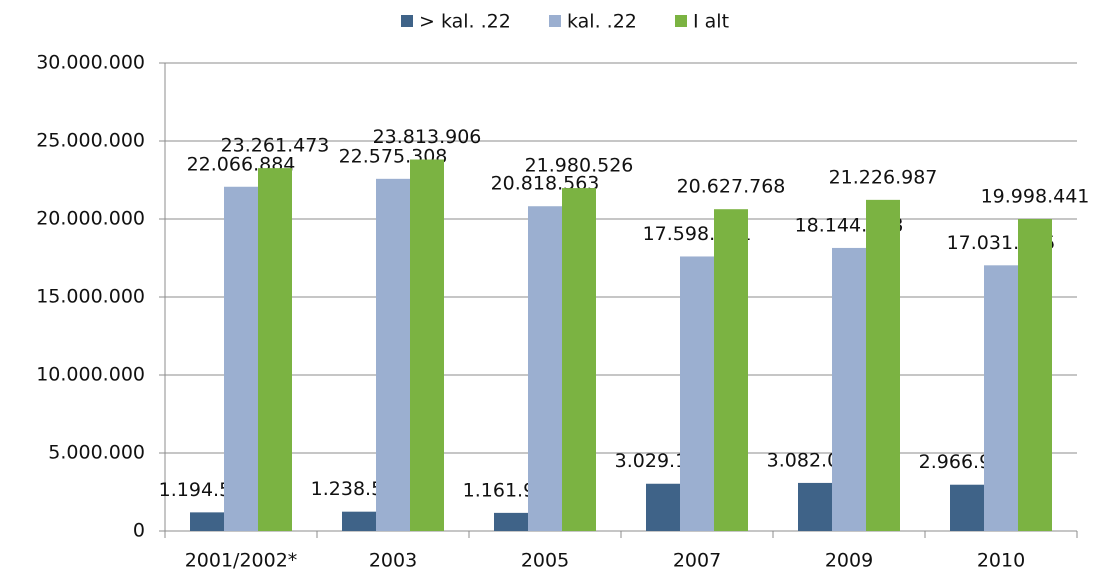 Image resolution: width=1109 pixels, height=572 pixels. What do you see at coordinates (545, 561) in the screenshot?
I see `x-tick-label: 2005` at bounding box center [545, 561].